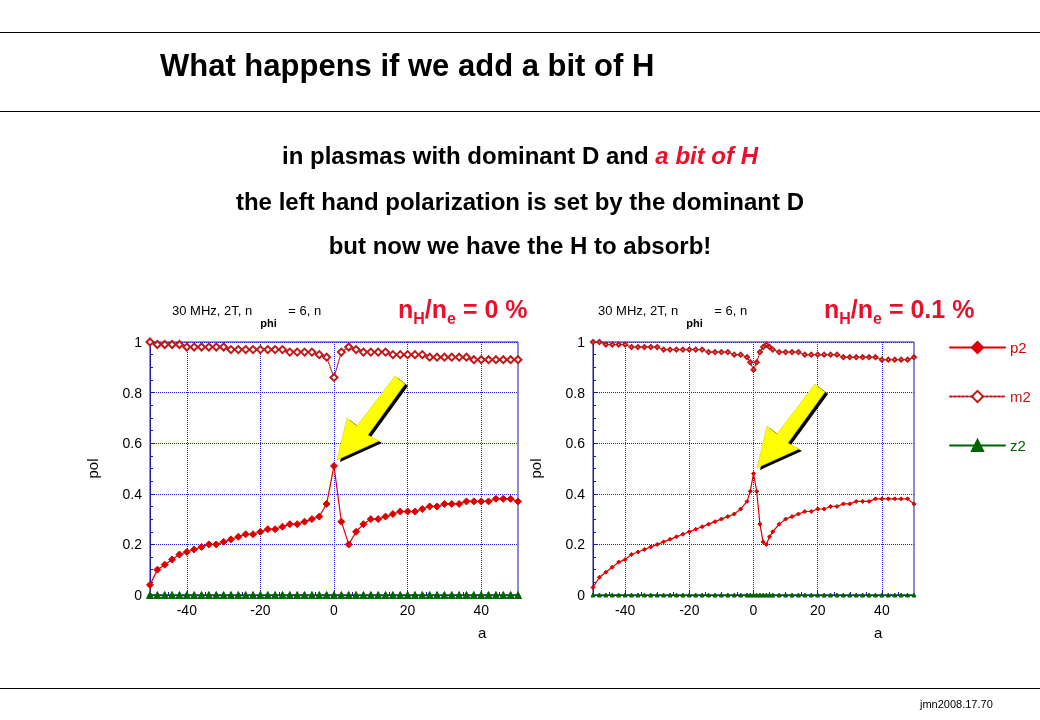  I want to click on y-axis-title: pol, so click(92, 468).